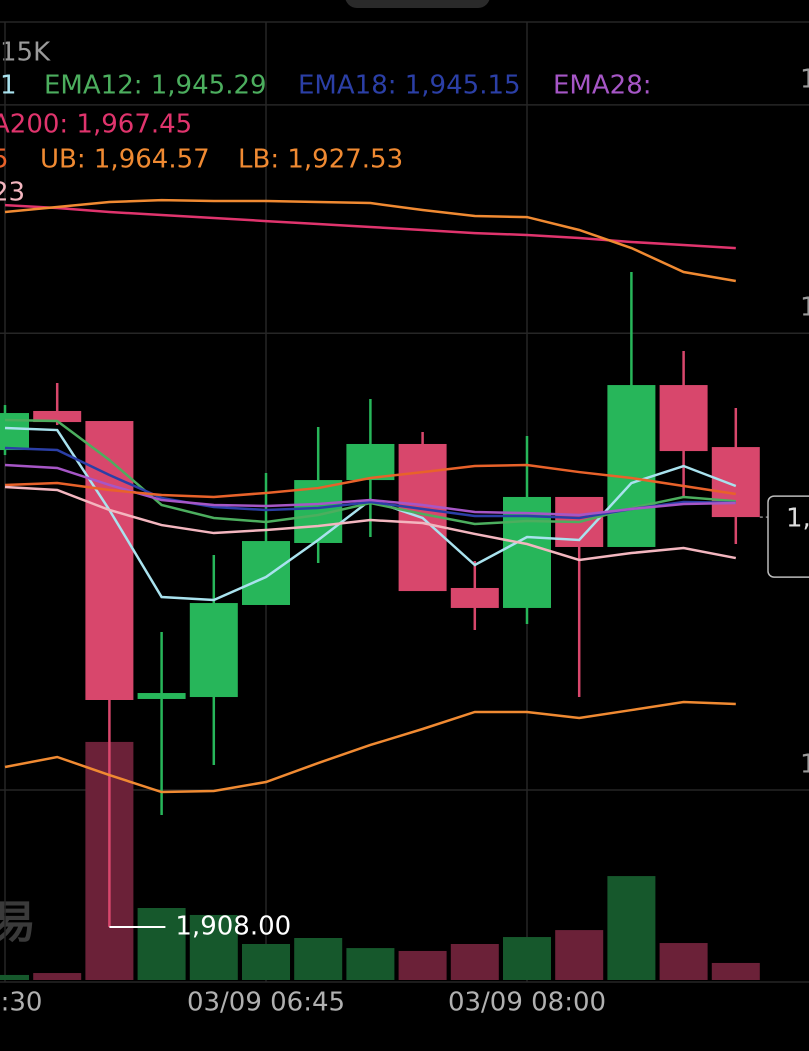 The image size is (809, 1051). I want to click on header: 15K, so click(25, 53).